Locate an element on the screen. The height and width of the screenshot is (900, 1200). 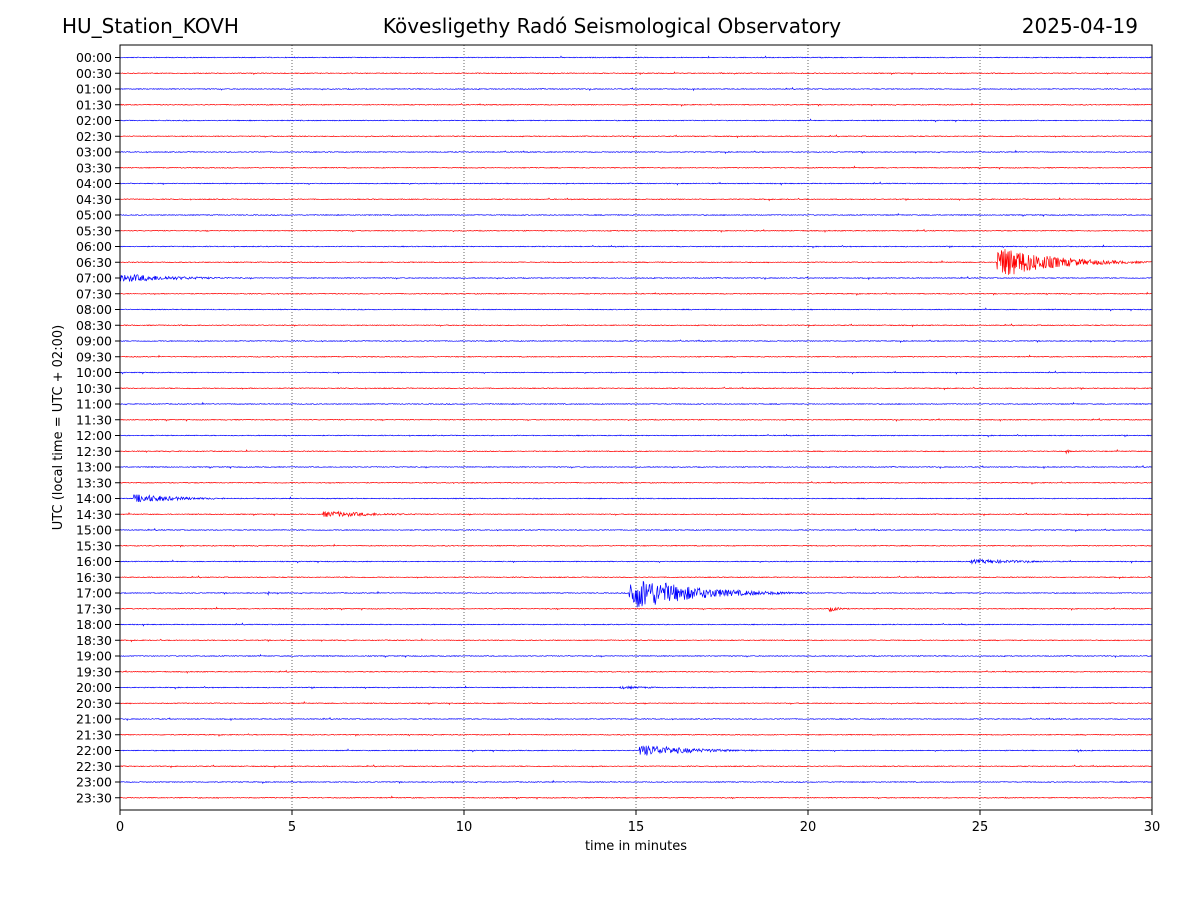
y-tick-label: 19:00 is located at coordinates (94, 656).